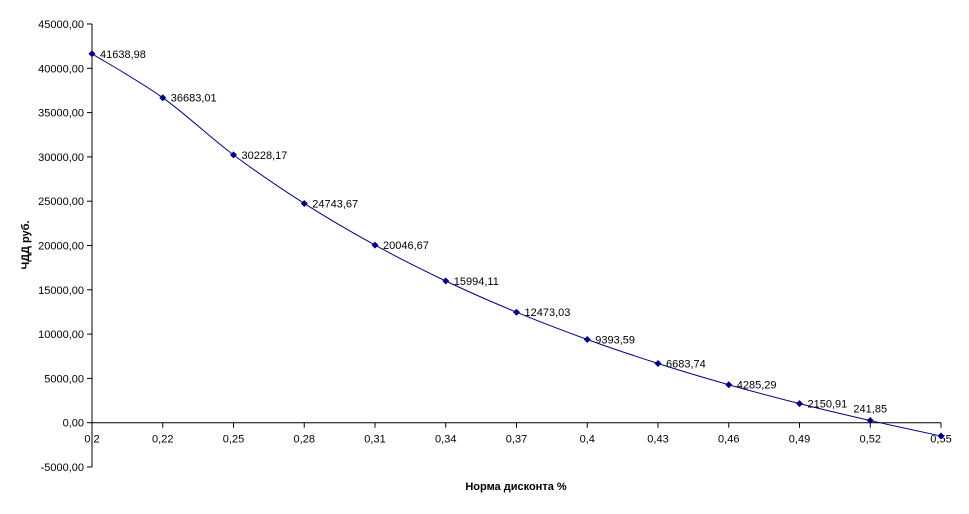  I want to click on x-tick-label: 0,55, so click(940, 440).